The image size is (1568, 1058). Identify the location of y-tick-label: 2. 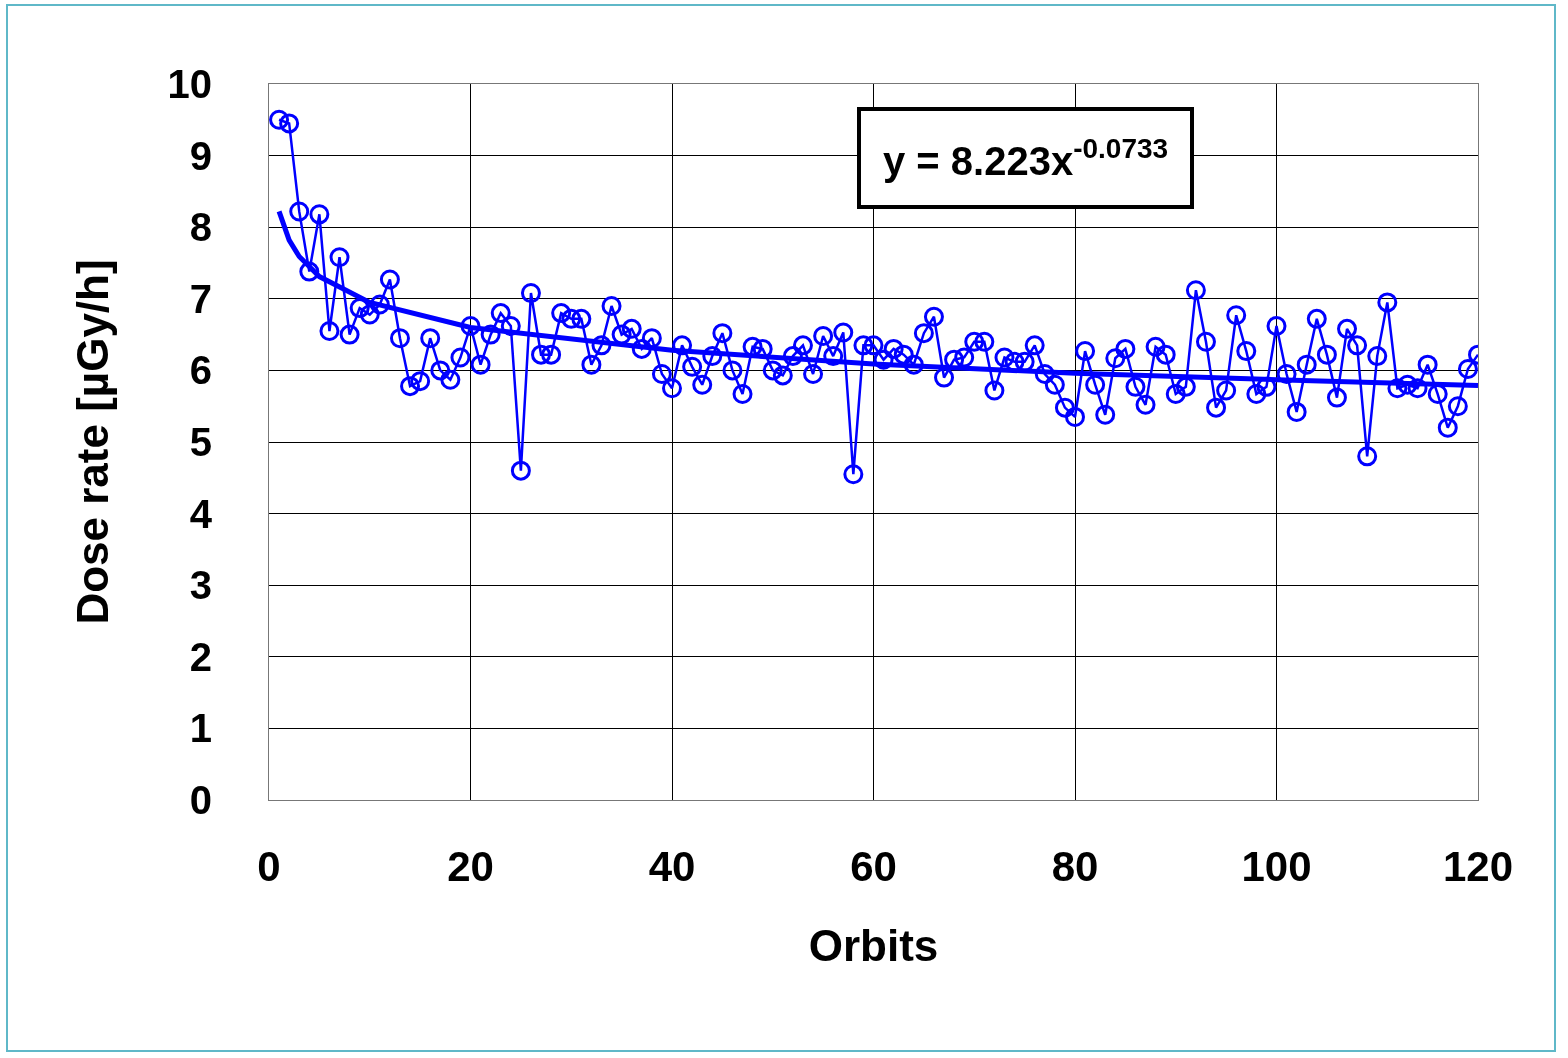
(200, 656).